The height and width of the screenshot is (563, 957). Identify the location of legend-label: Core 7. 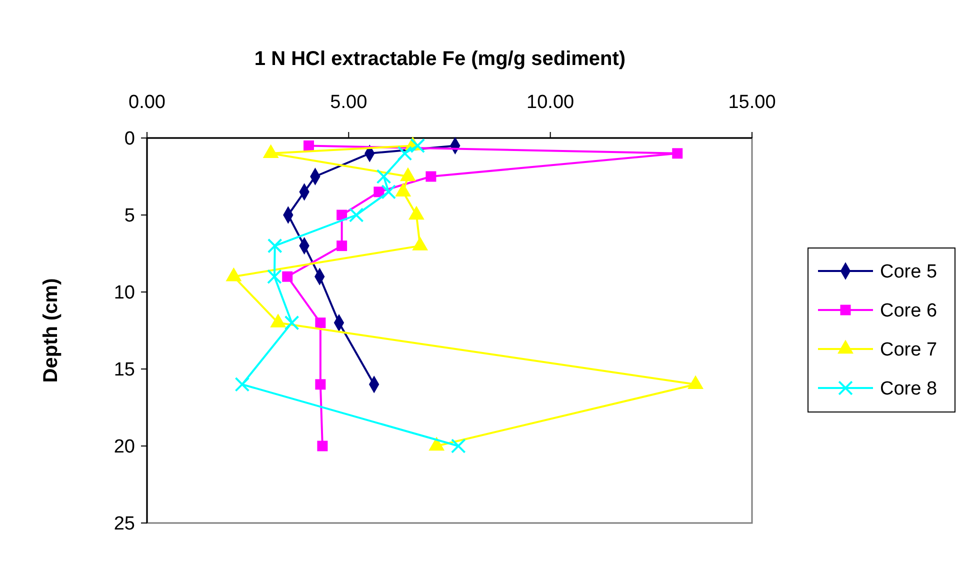
(909, 350).